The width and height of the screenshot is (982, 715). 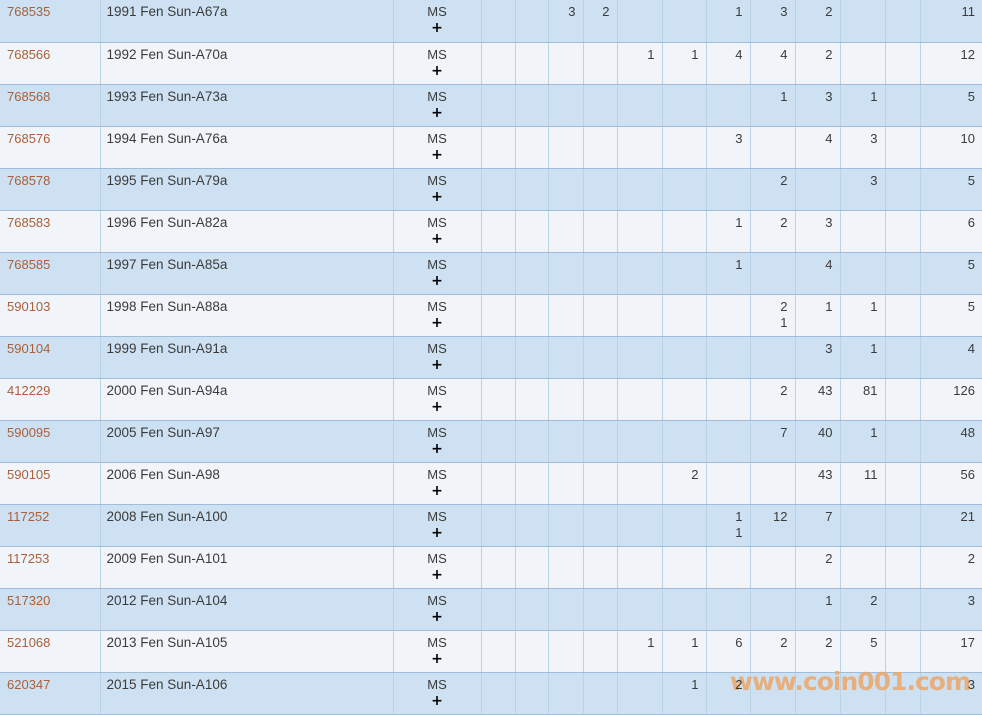 What do you see at coordinates (773, 189) in the screenshot?
I see `grade-count-cell: 2` at bounding box center [773, 189].